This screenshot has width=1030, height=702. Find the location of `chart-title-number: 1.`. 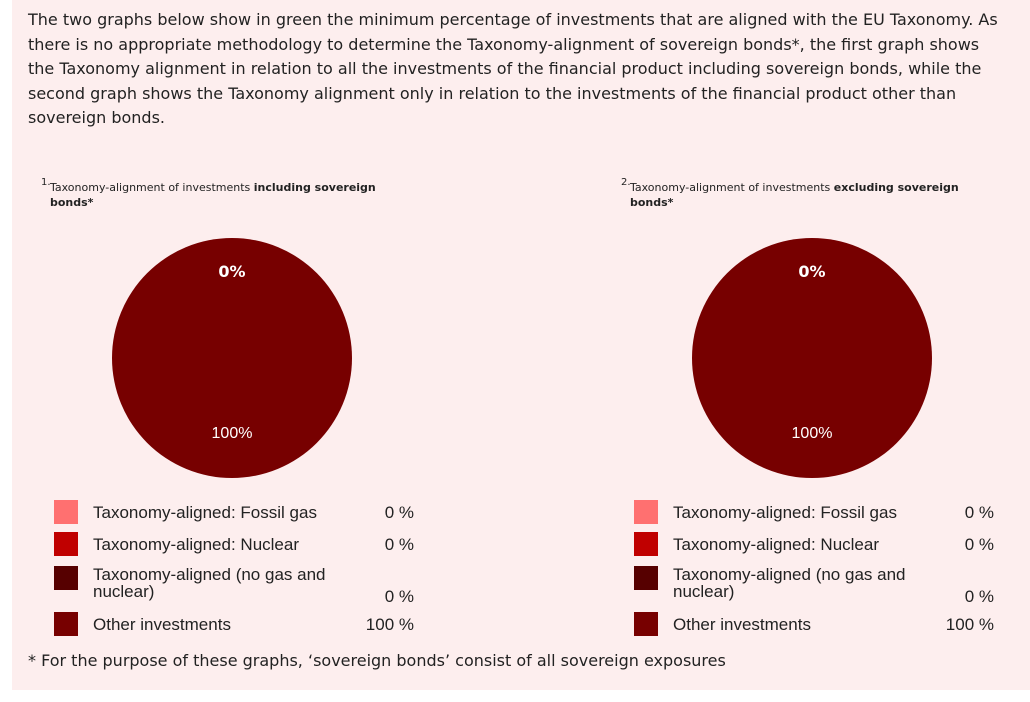

chart-title-number: 1. is located at coordinates (46, 182).